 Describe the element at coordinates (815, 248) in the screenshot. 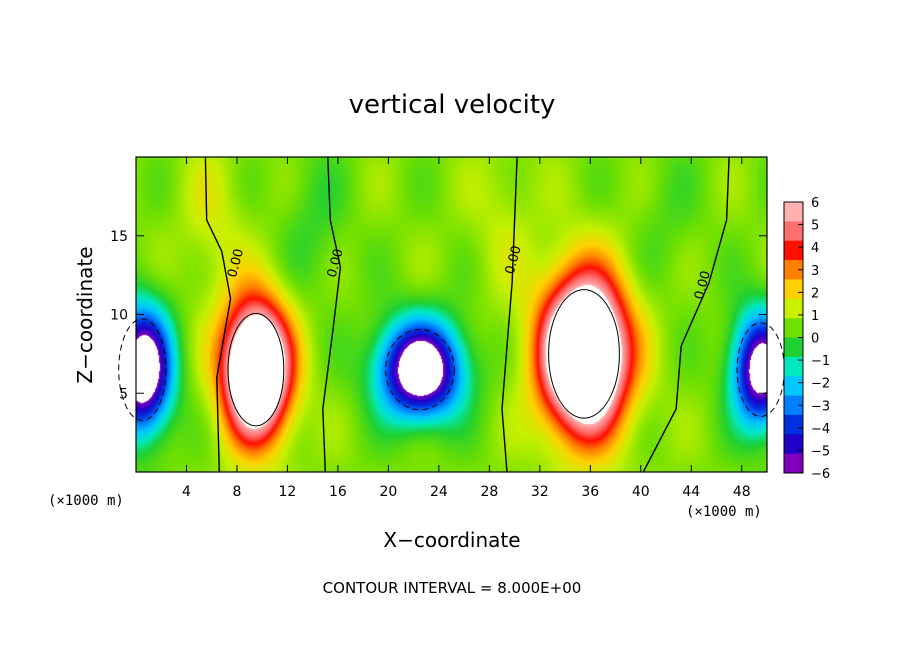

I see `colorbar-tick-label: 4` at that location.